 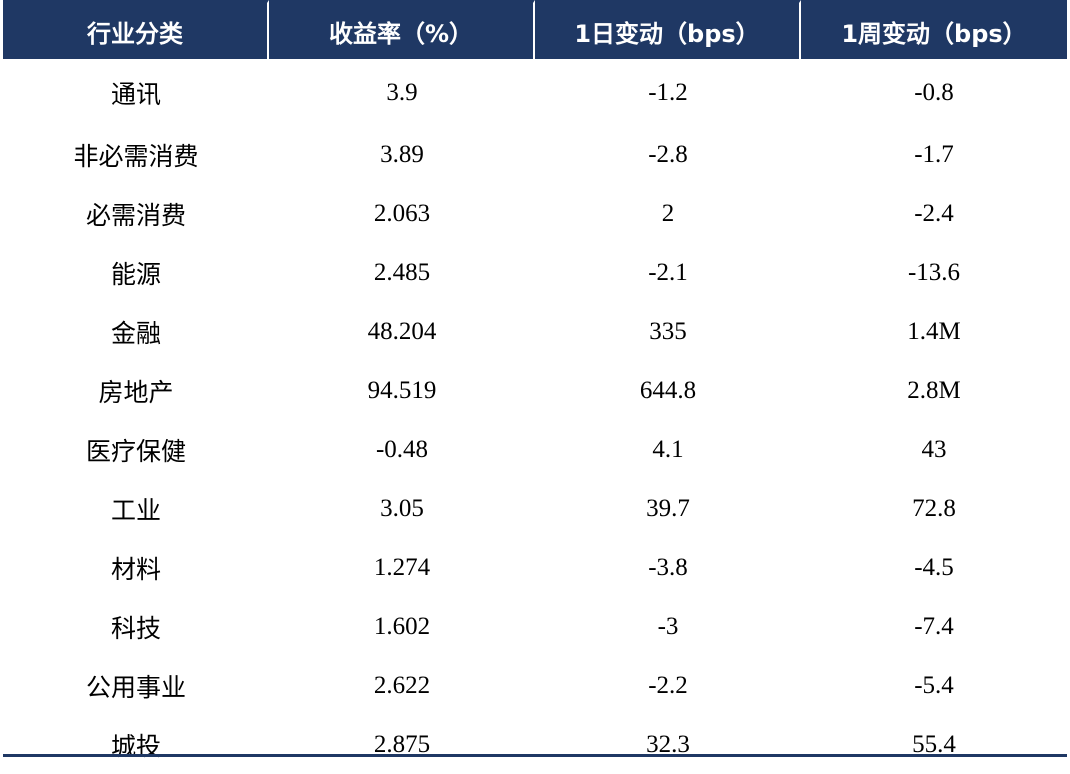 I want to click on change-1d-value: -3, so click(x=668, y=626).